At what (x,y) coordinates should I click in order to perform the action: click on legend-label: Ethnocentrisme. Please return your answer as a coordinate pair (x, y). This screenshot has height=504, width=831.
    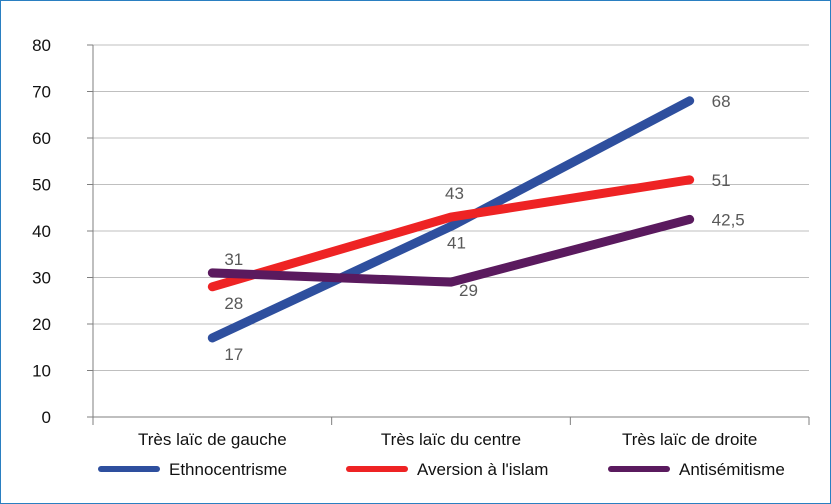
    Looking at the image, I should click on (228, 469).